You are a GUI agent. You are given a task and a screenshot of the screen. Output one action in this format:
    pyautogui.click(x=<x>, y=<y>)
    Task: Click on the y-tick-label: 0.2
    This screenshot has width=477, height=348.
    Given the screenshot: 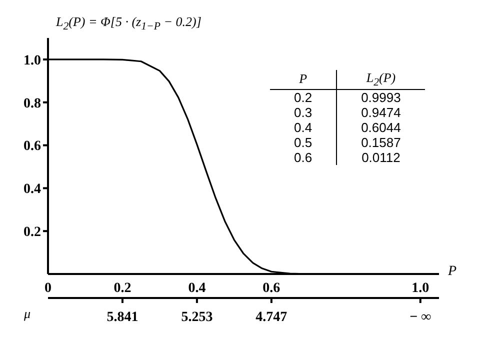 What is the action you would take?
    pyautogui.click(x=32, y=232)
    